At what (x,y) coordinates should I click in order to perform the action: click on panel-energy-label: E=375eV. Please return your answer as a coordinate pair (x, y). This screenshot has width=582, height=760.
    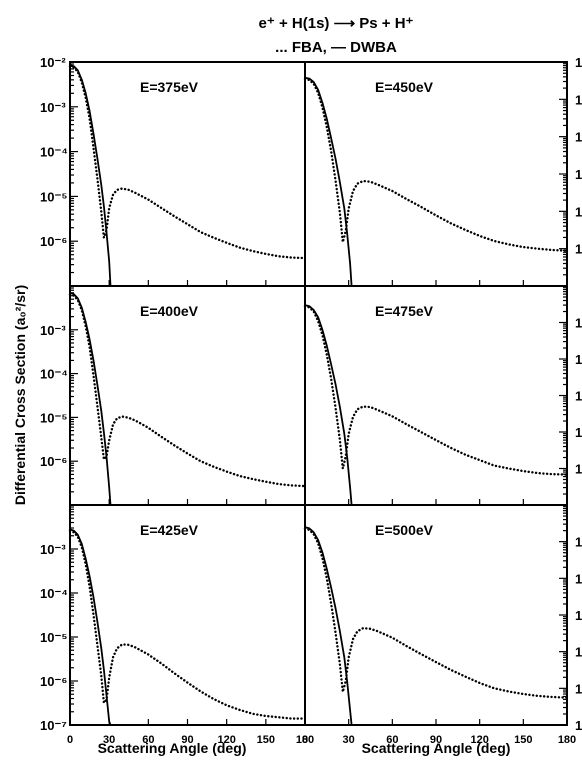
    Looking at the image, I should click on (169, 87).